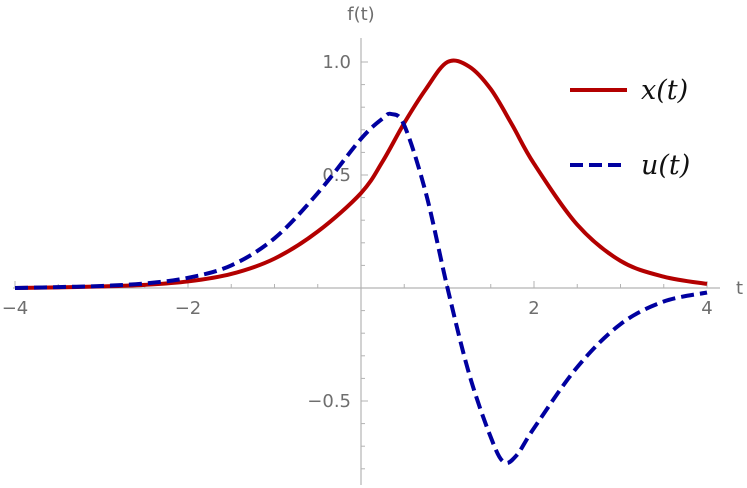  What do you see at coordinates (706, 308) in the screenshot?
I see `x-tick-label: 4` at bounding box center [706, 308].